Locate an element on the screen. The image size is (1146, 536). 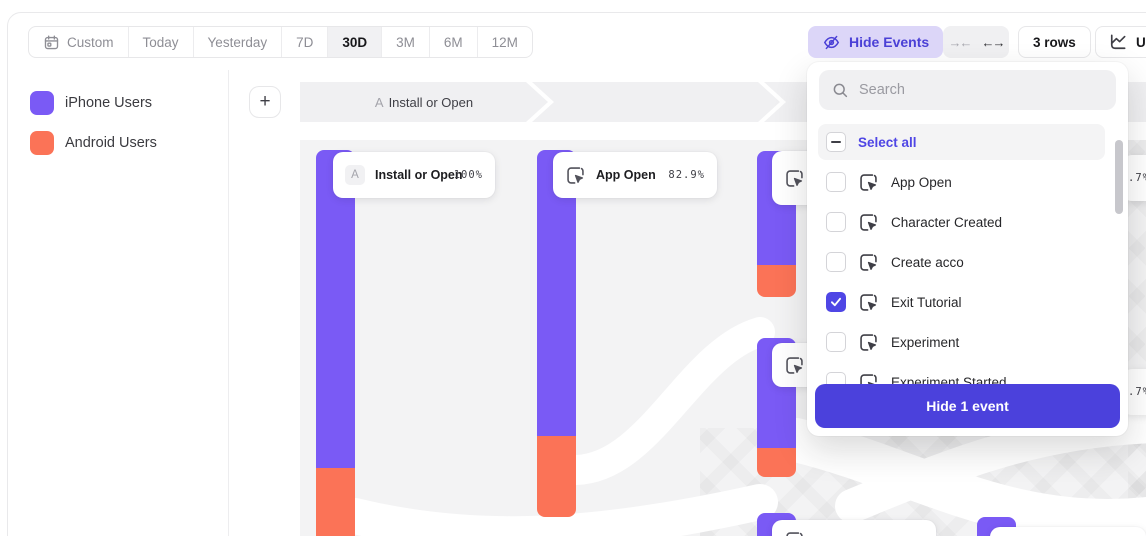
hide-event-apply-button: Hide 1 event is located at coordinates (967, 406).